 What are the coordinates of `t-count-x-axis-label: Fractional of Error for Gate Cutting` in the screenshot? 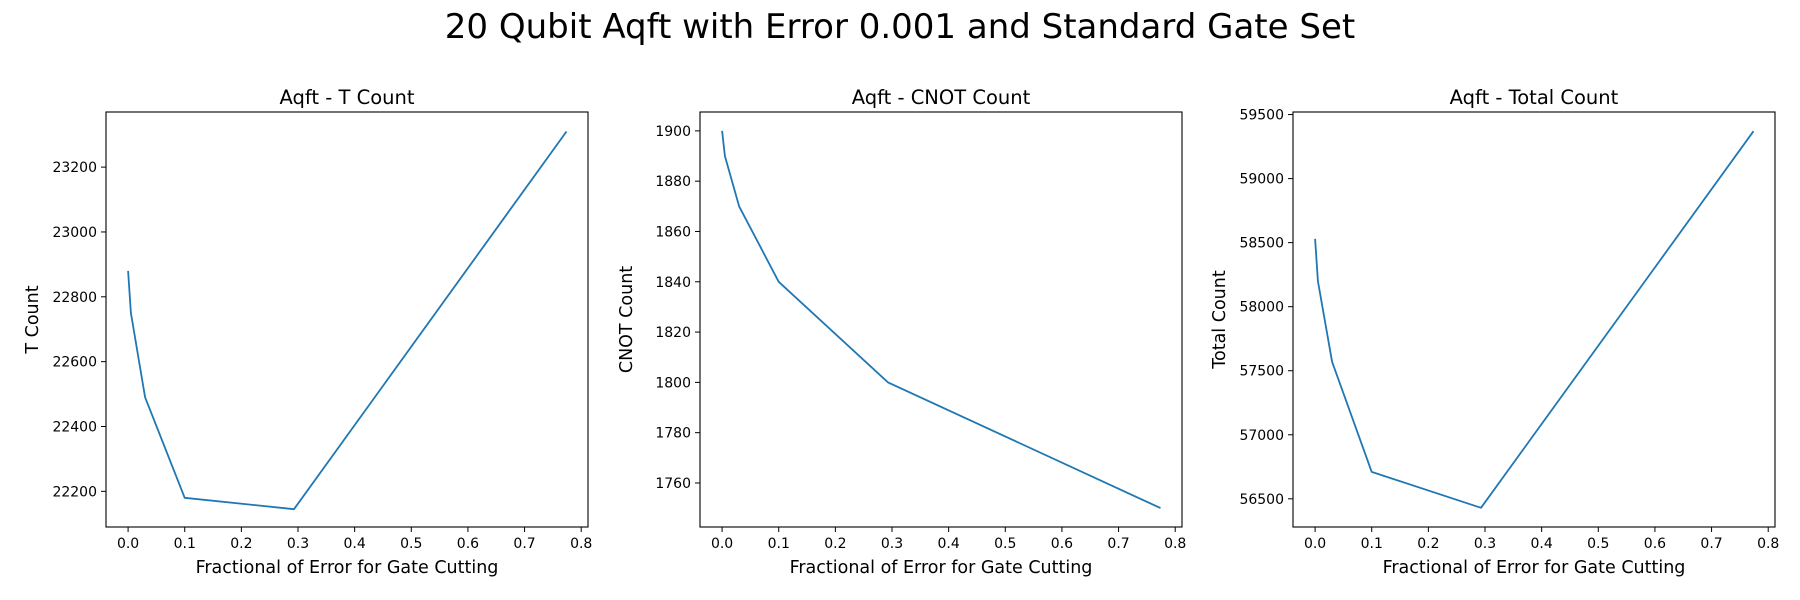 It's located at (347, 568).